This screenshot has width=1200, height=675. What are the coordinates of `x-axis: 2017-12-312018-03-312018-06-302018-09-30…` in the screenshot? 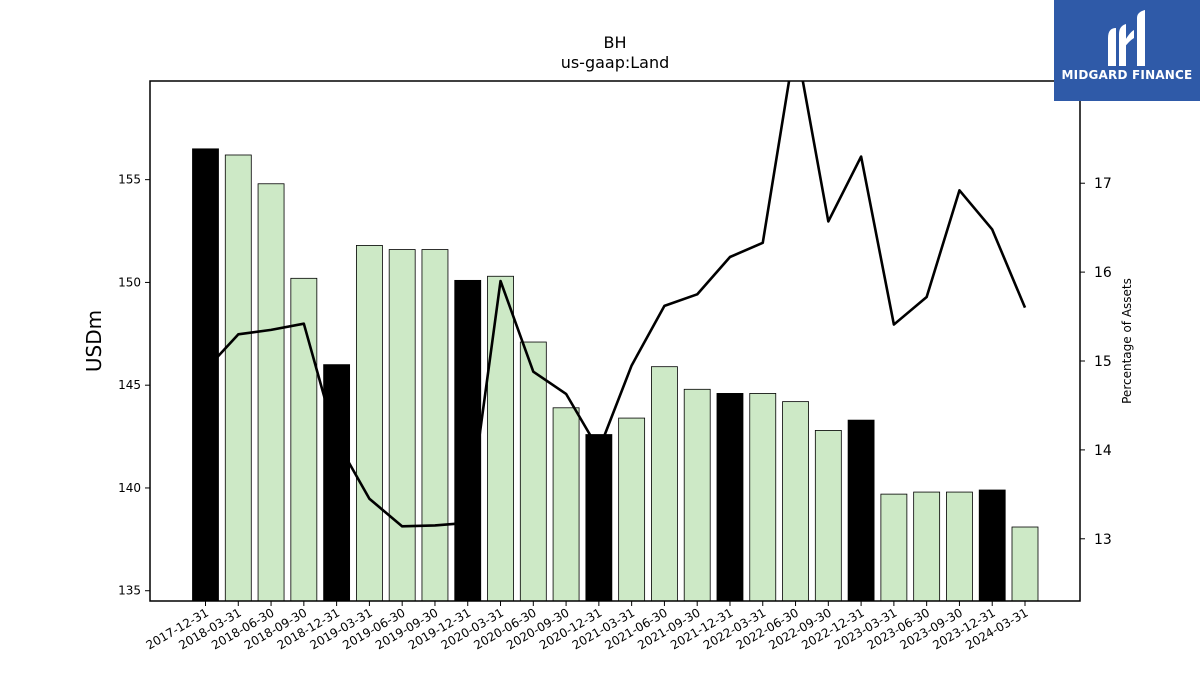 It's located at (587, 626).